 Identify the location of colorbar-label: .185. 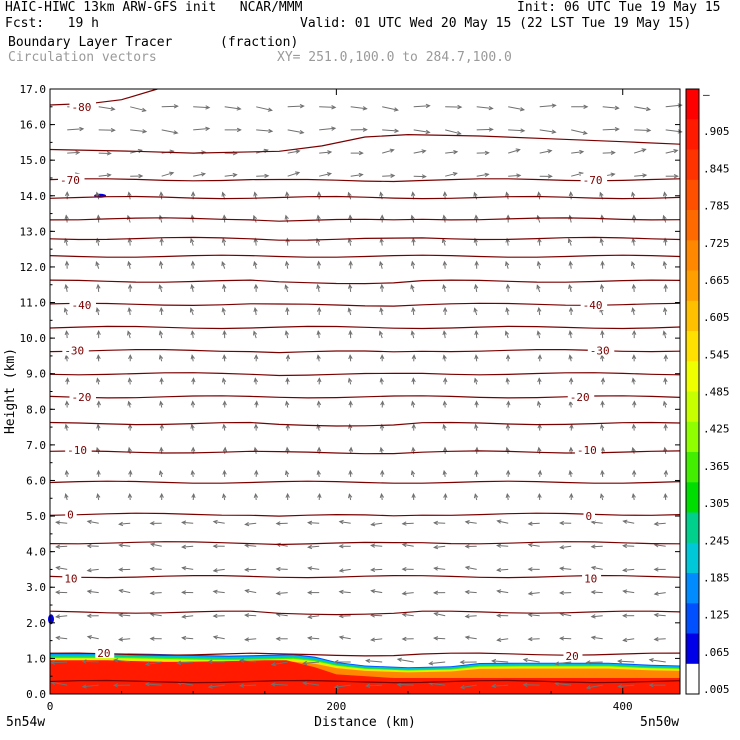
(716, 577).